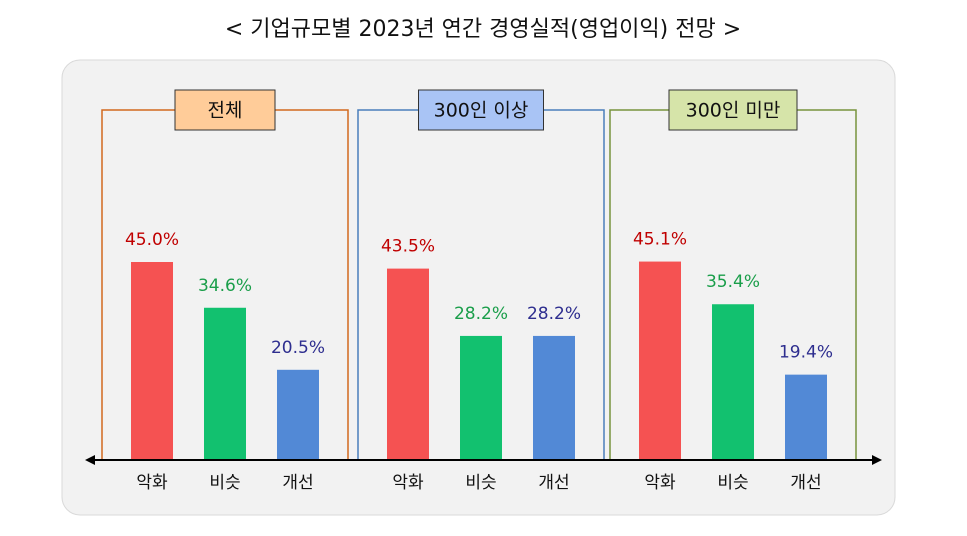  What do you see at coordinates (660, 240) in the screenshot?
I see `value-label: 45.1%` at bounding box center [660, 240].